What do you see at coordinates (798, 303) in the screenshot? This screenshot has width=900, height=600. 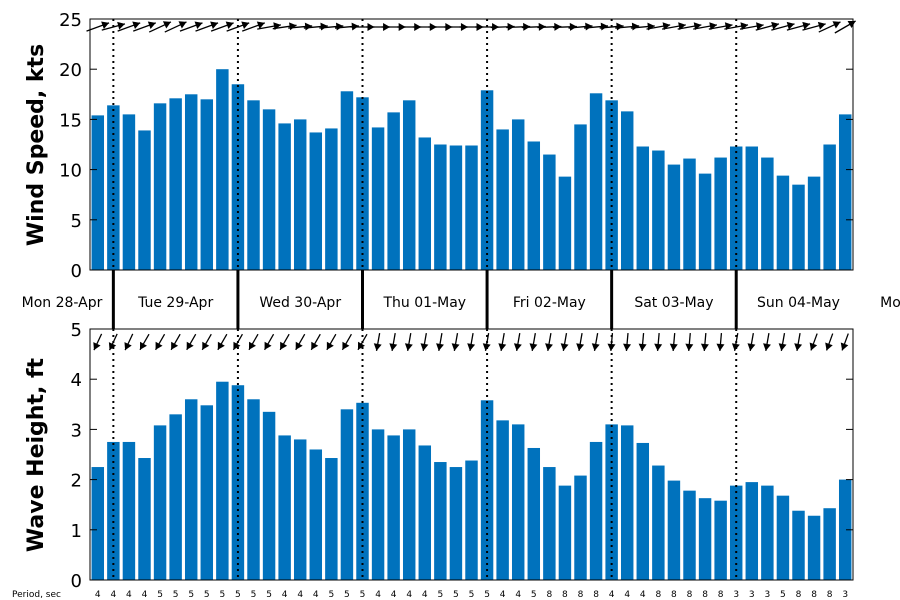 I see `day-label: Sun 04-May` at bounding box center [798, 303].